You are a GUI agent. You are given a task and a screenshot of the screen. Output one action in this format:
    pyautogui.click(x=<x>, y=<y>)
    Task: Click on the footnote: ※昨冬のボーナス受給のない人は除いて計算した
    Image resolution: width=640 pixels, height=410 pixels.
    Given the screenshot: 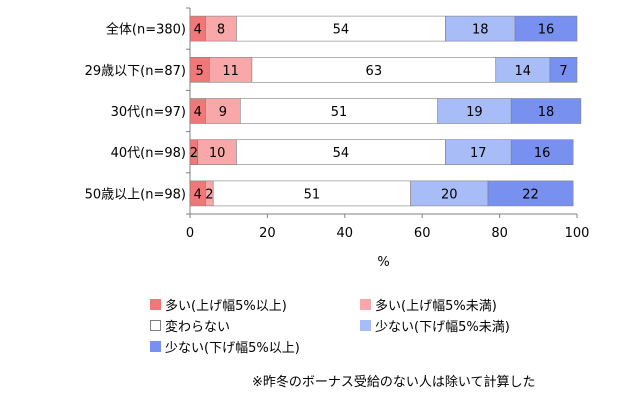 What is the action you would take?
    pyautogui.click(x=394, y=382)
    